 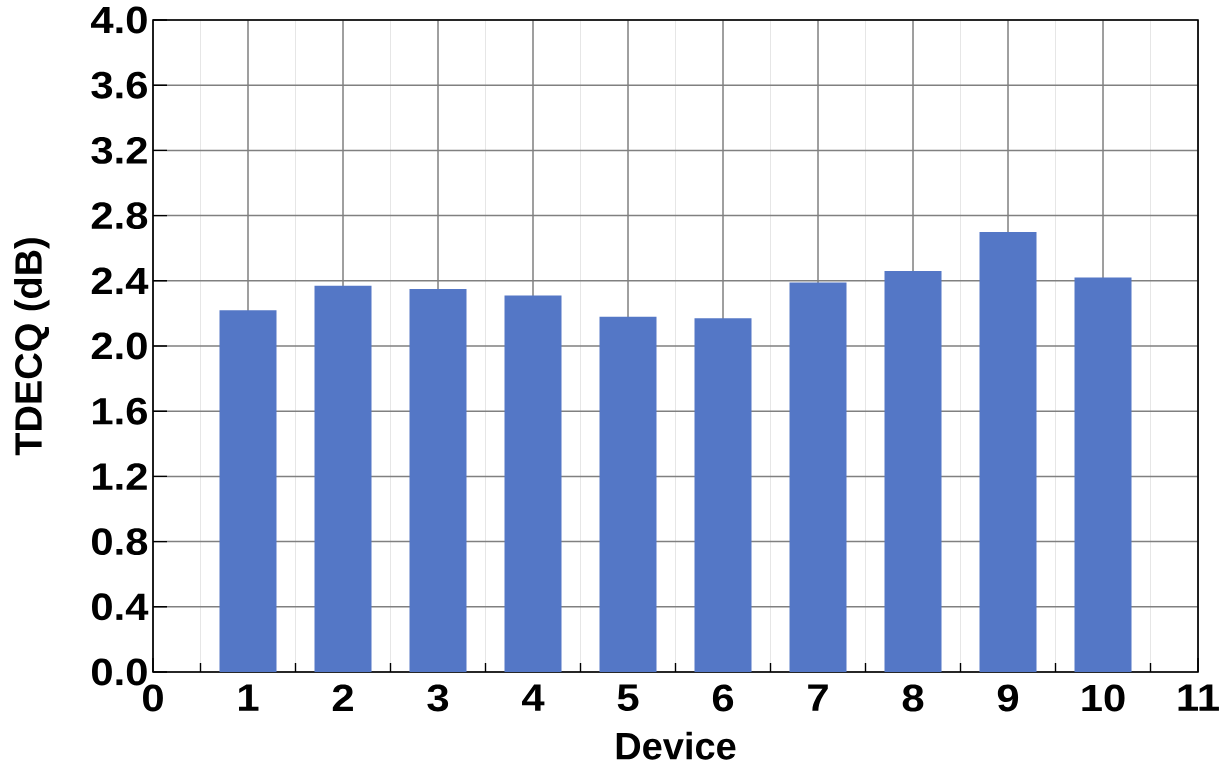 I want to click on y-tick-label: 3.2, so click(x=119, y=150).